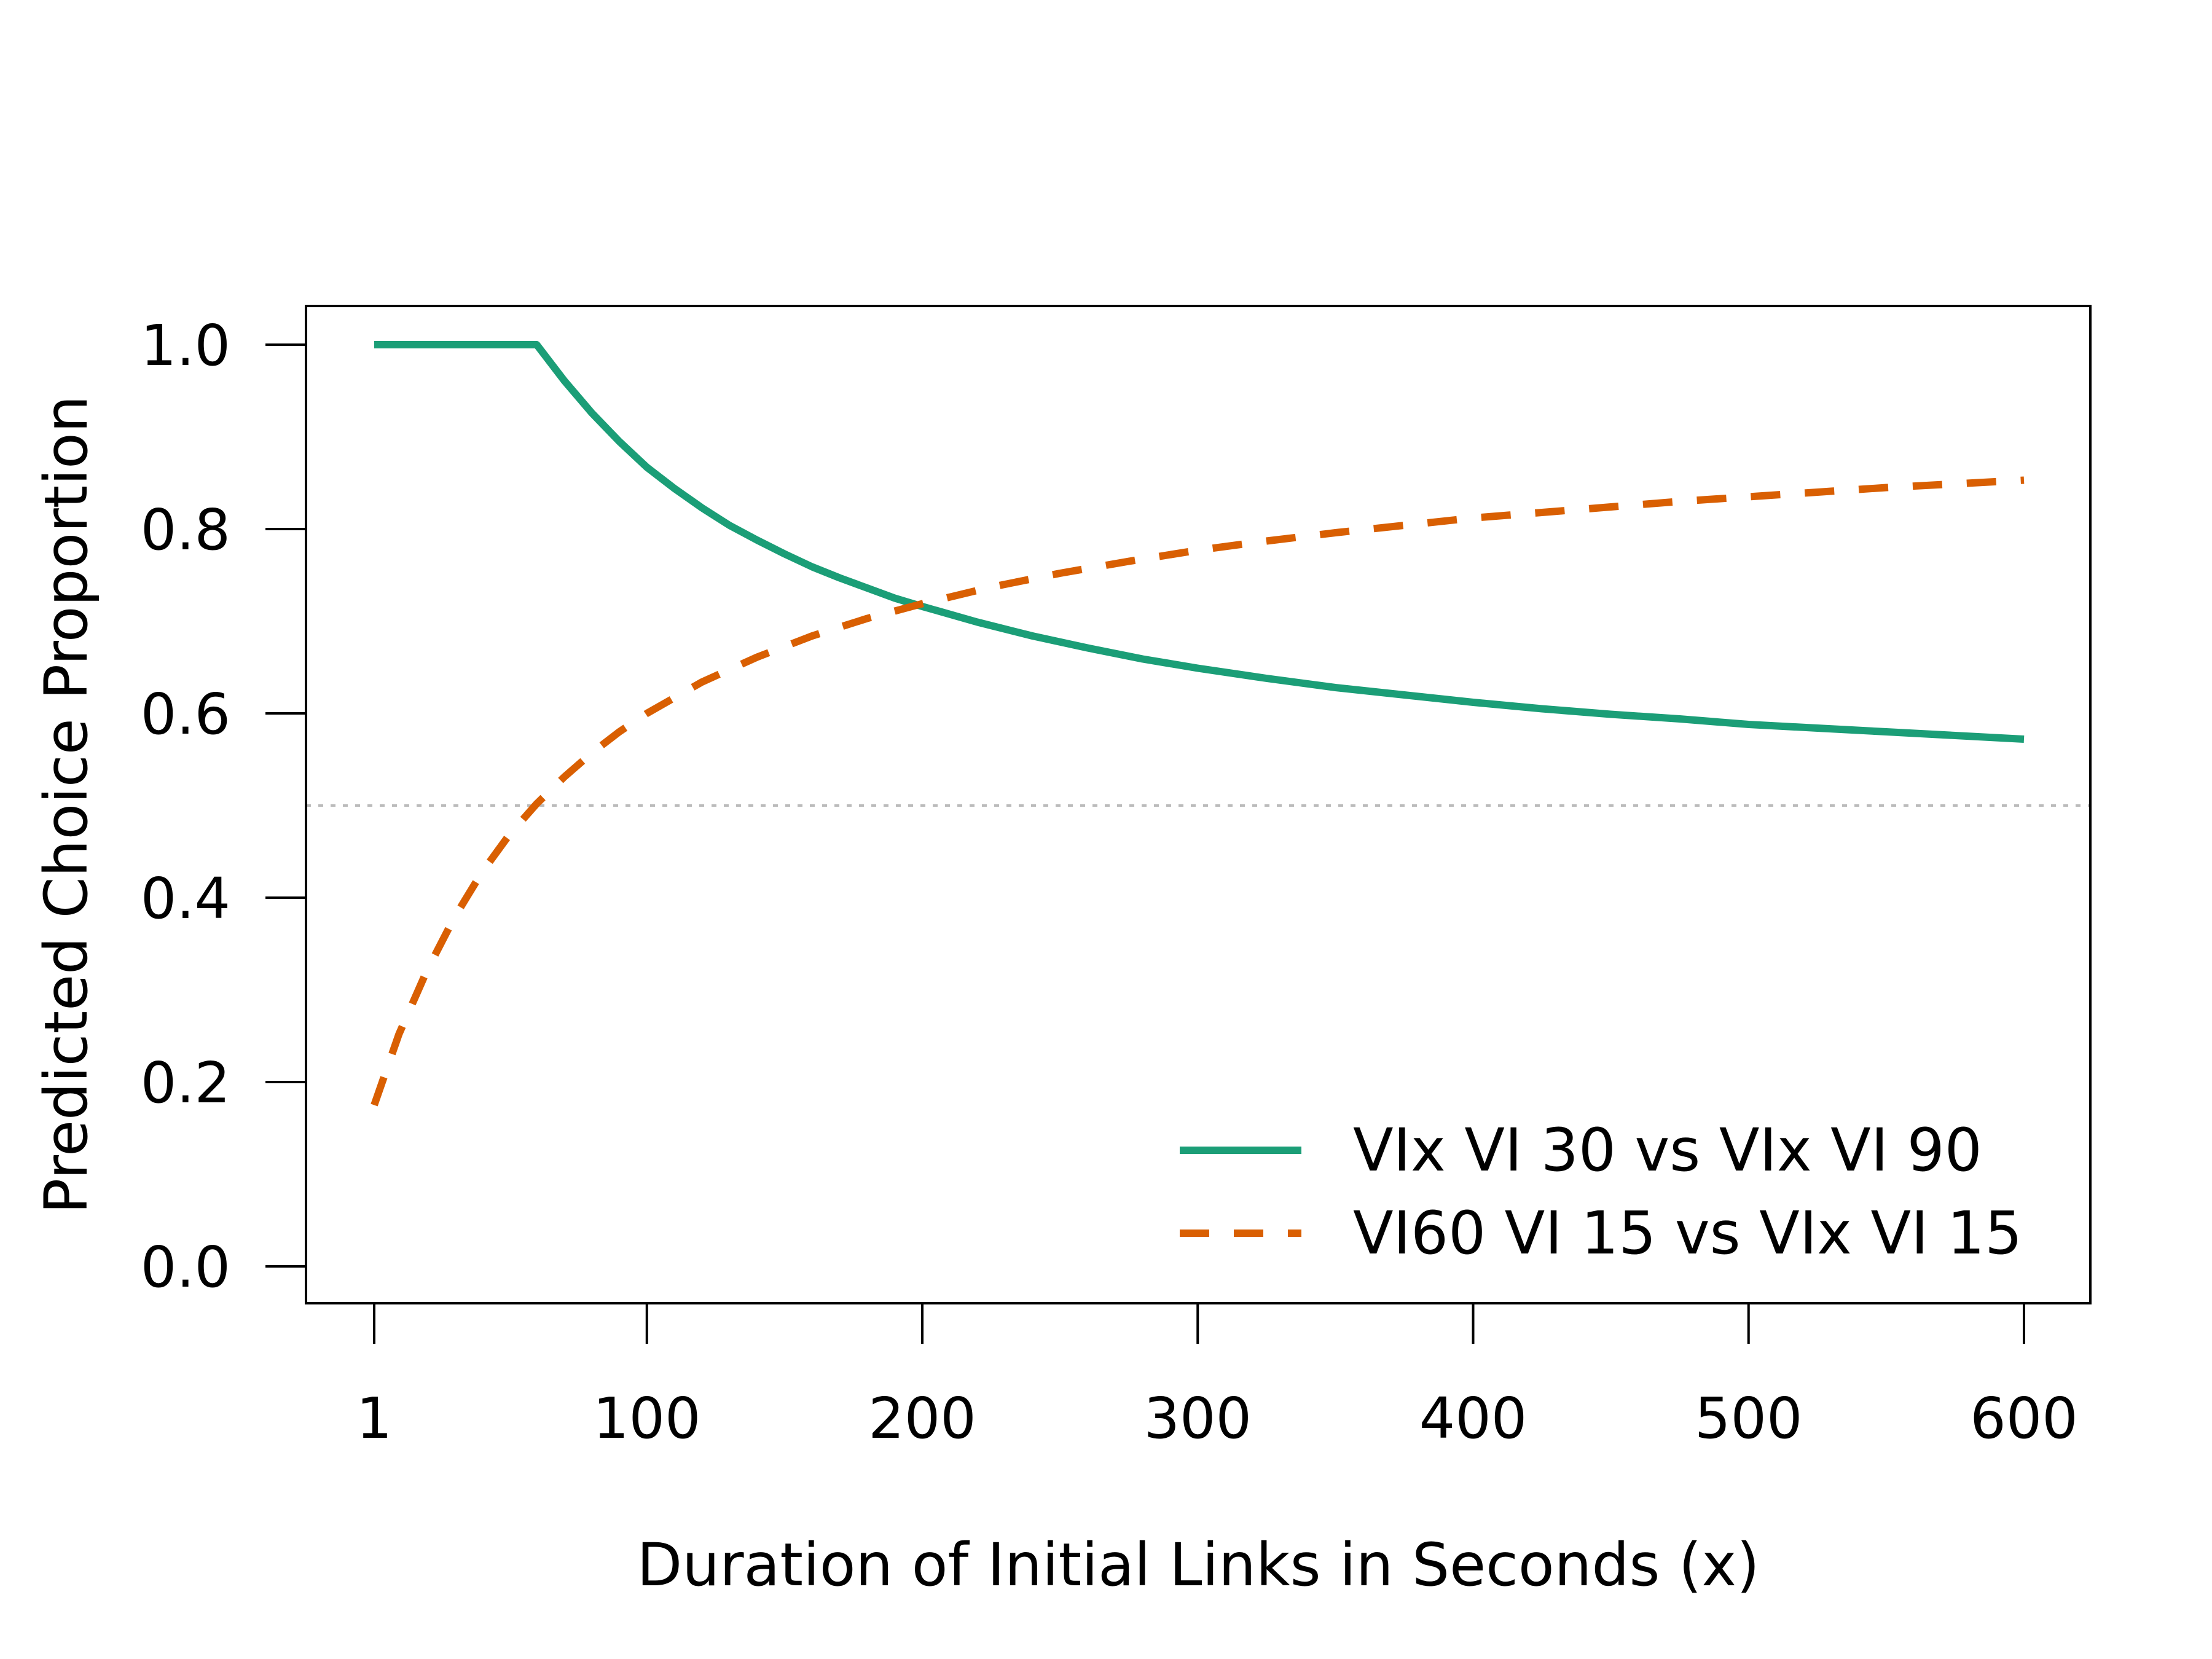 This screenshot has width=2212, height=1659. What do you see at coordinates (374, 1418) in the screenshot?
I see `x-tick-label: 1` at bounding box center [374, 1418].